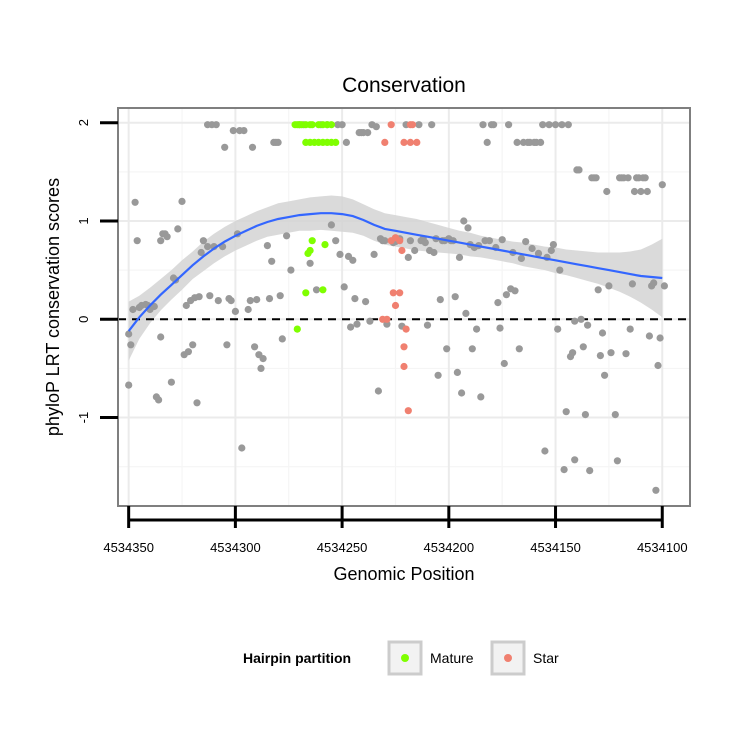 The height and width of the screenshot is (750, 750). Describe the element at coordinates (555, 547) in the screenshot. I see `x-tick-label-4: 4534150` at that location.